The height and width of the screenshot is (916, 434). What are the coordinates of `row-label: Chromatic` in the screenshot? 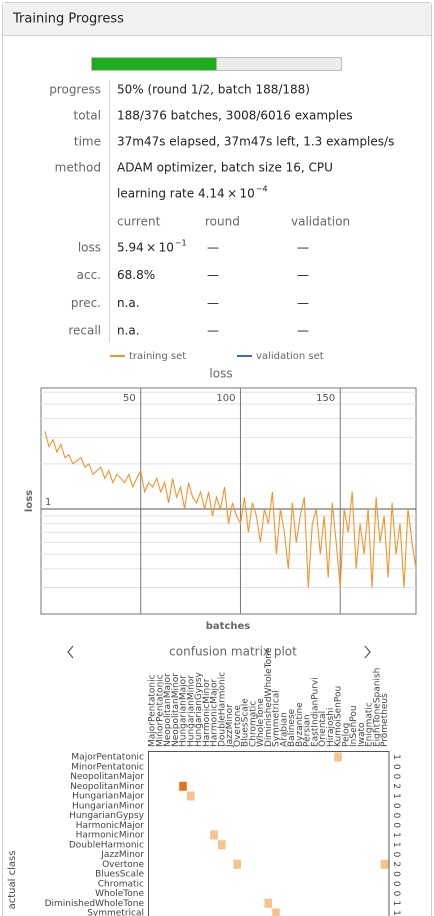 It's located at (121, 884).